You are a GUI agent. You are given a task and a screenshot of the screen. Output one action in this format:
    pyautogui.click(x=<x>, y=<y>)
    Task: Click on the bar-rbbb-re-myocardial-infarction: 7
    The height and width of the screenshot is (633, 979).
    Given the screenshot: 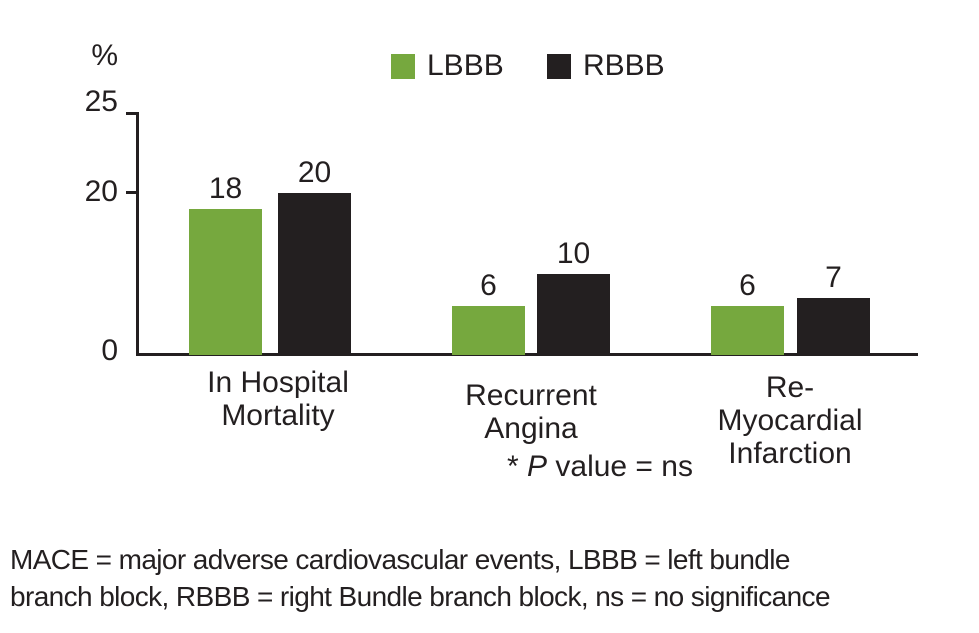 What is the action you would take?
    pyautogui.click(x=833, y=309)
    